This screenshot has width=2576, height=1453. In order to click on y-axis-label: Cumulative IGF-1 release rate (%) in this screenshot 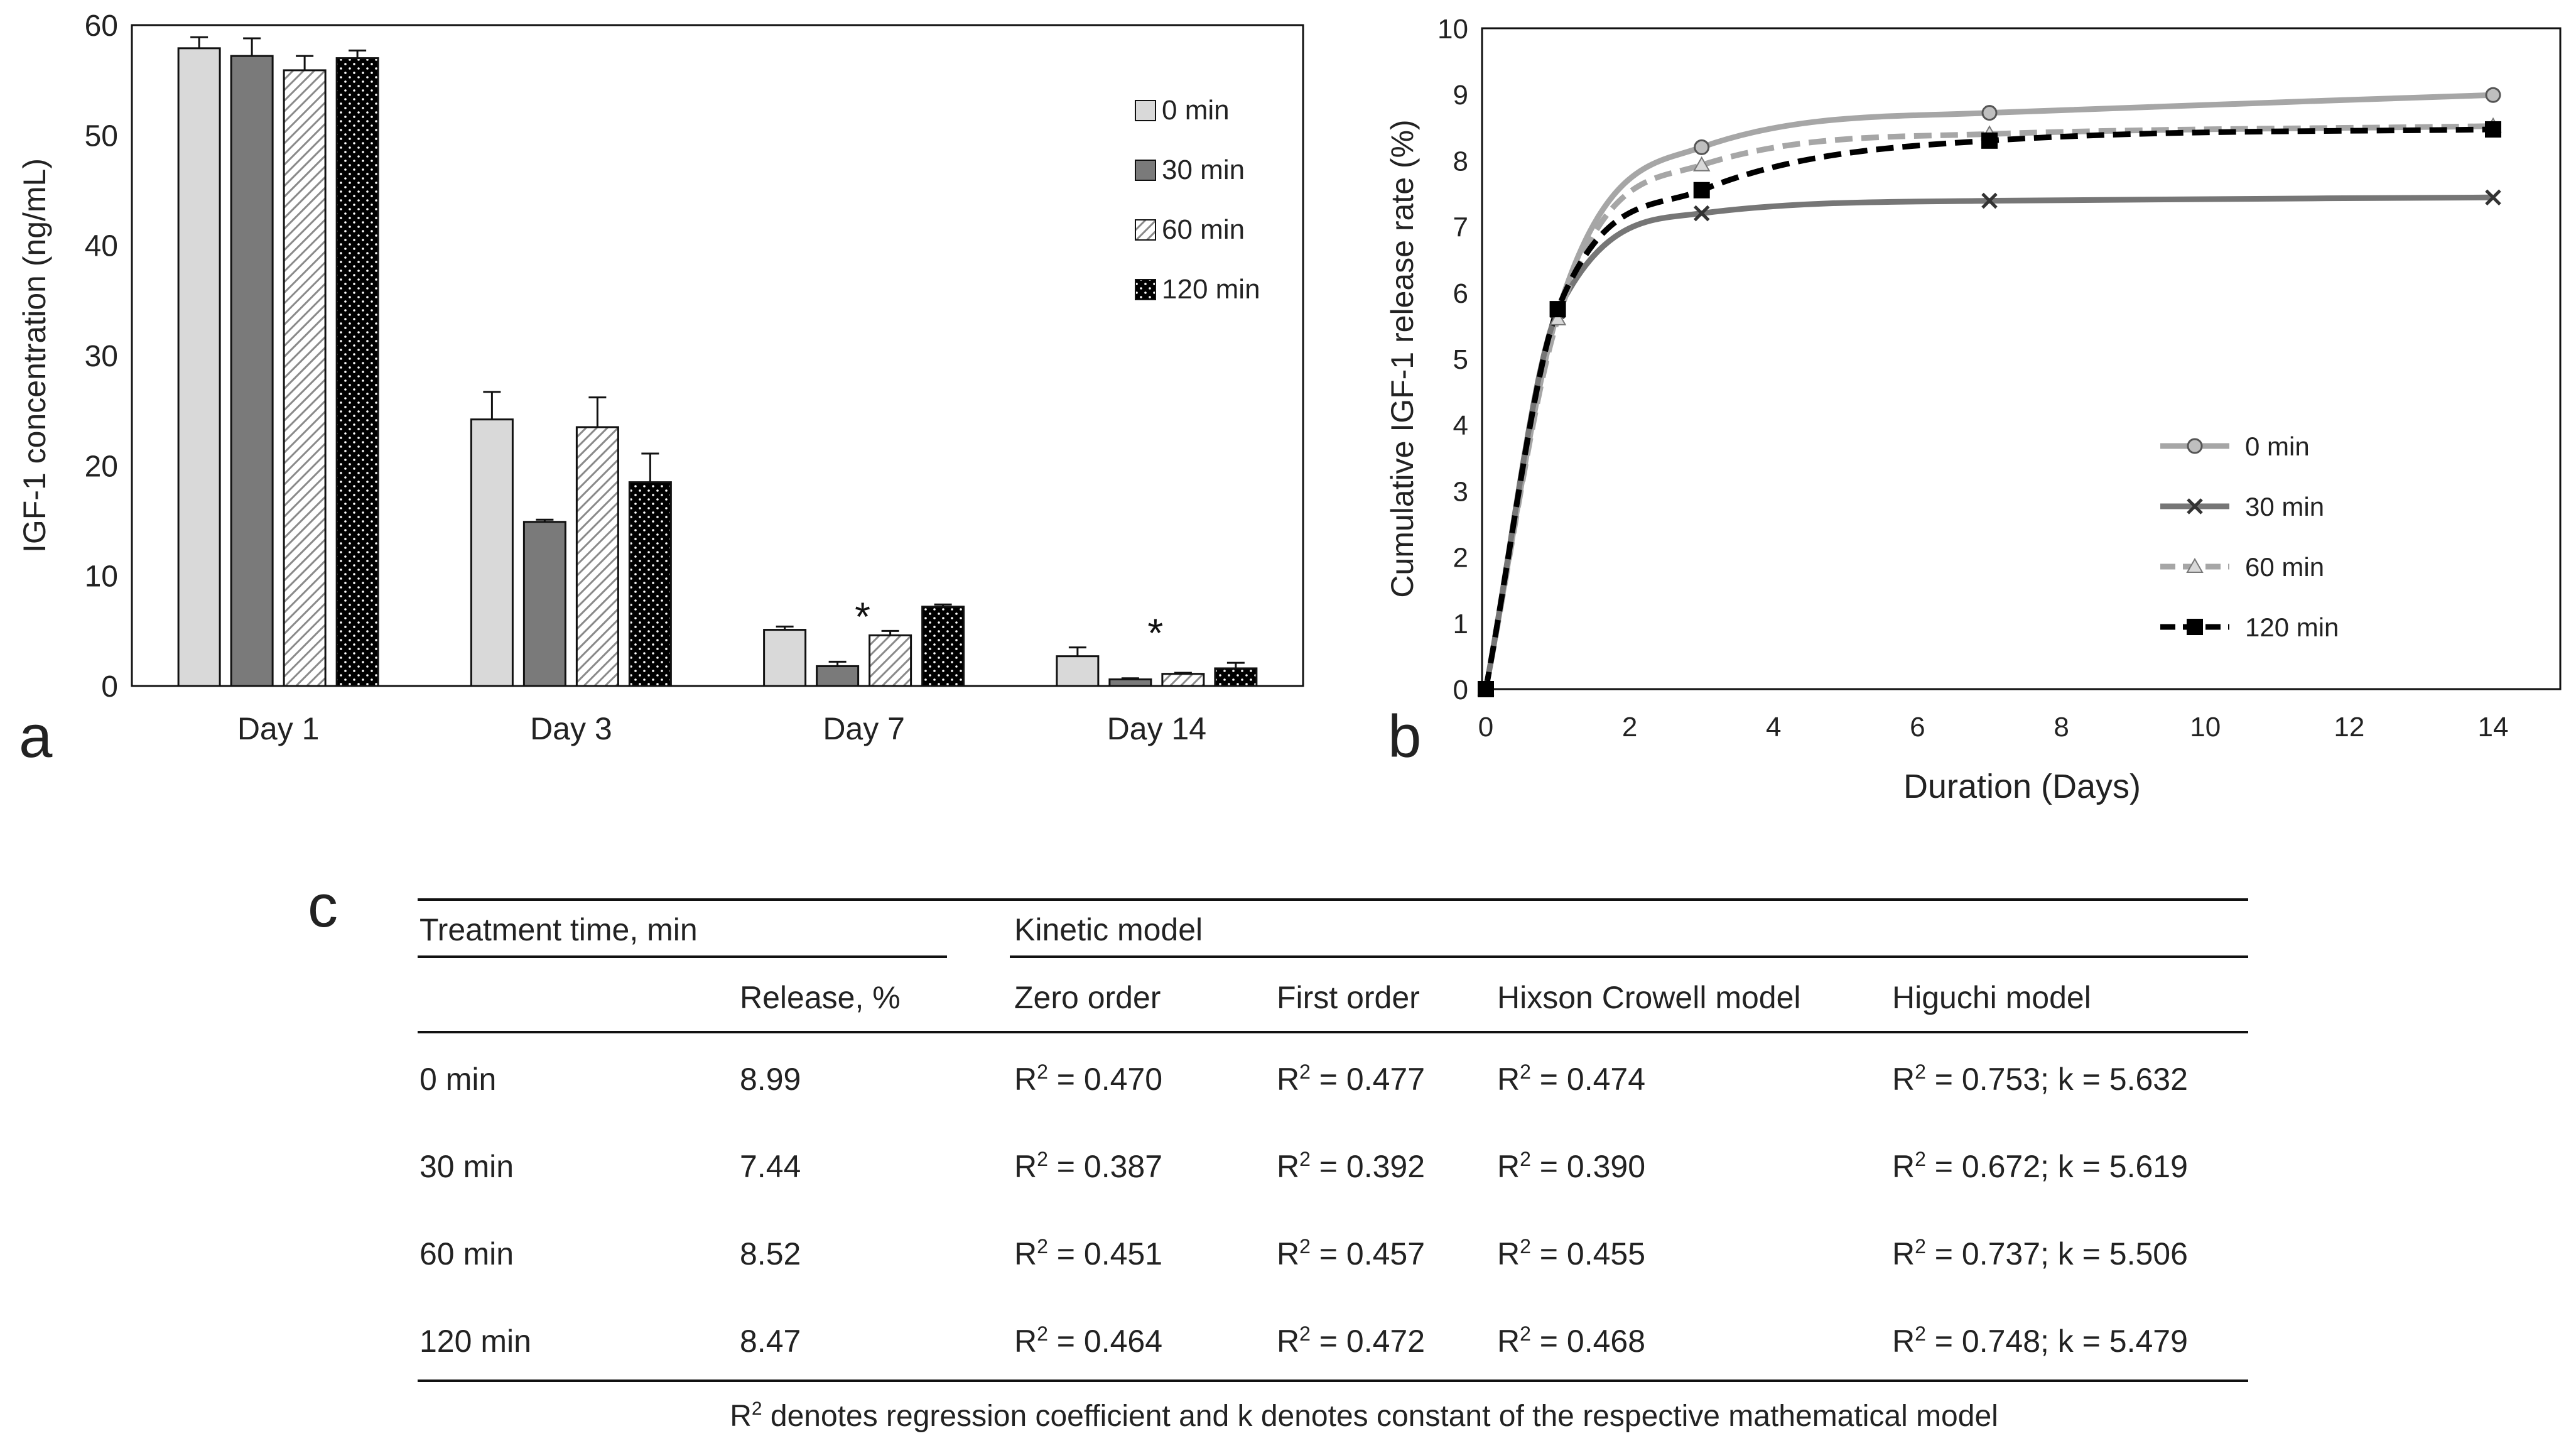, I will do `click(1402, 358)`.